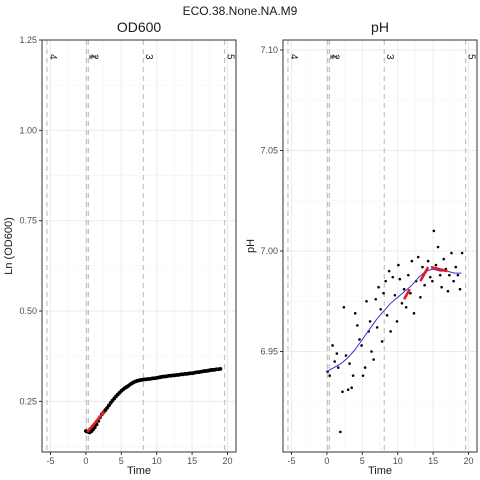  Describe the element at coordinates (293, 57) in the screenshot. I see `marker-label: 4` at that location.